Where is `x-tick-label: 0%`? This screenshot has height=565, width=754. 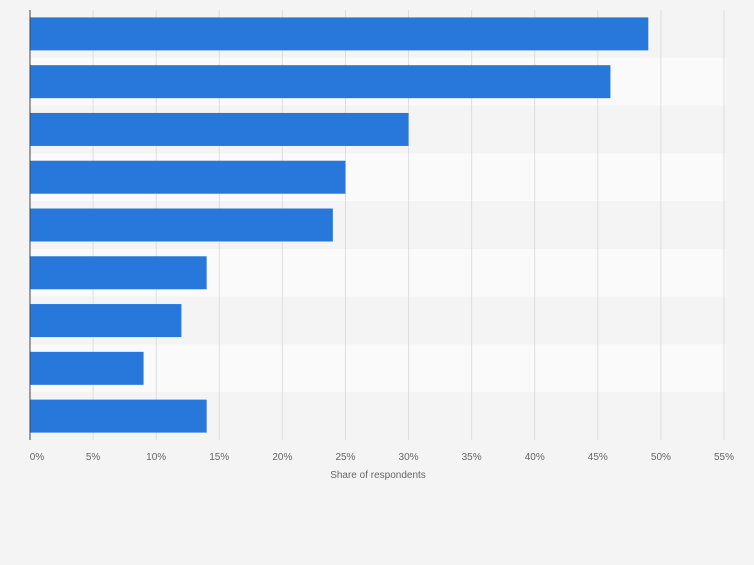 x-tick-label: 0% is located at coordinates (37, 457).